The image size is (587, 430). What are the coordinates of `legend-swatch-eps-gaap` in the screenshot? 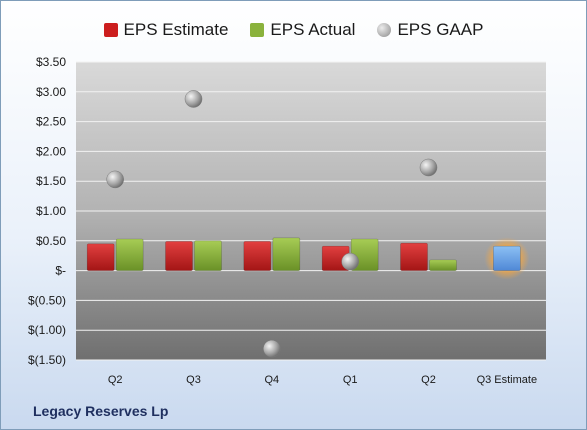 It's located at (384, 30).